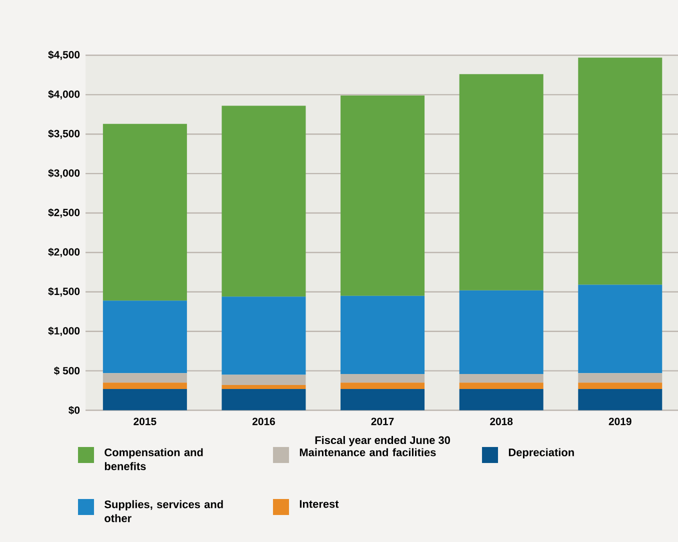  I want to click on legend-label: Supplies, services and other, so click(163, 511).